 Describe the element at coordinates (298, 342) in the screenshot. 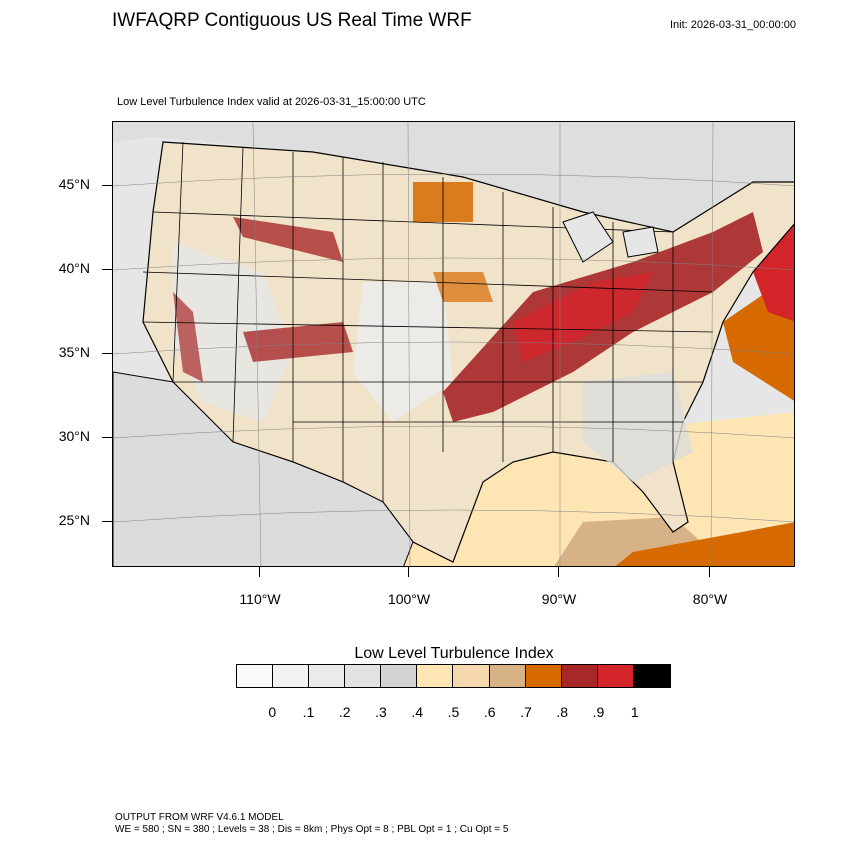

I see `colorado-streak` at that location.